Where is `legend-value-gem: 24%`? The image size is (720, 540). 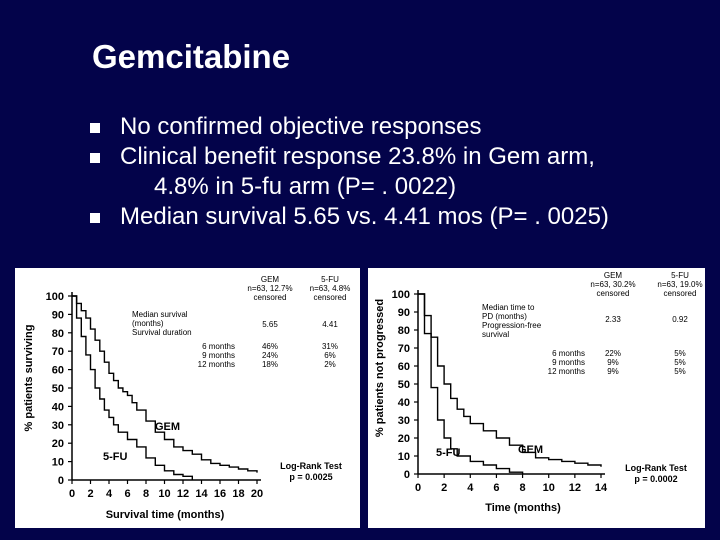 legend-value-gem: 24% is located at coordinates (270, 355).